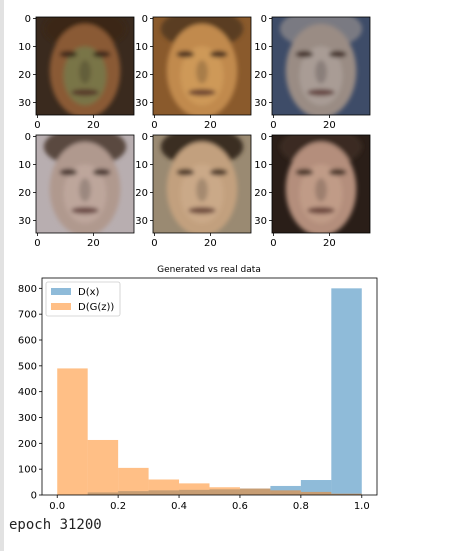  Describe the element at coordinates (27, 418) in the screenshot. I see `y-tick-label: 300` at that location.